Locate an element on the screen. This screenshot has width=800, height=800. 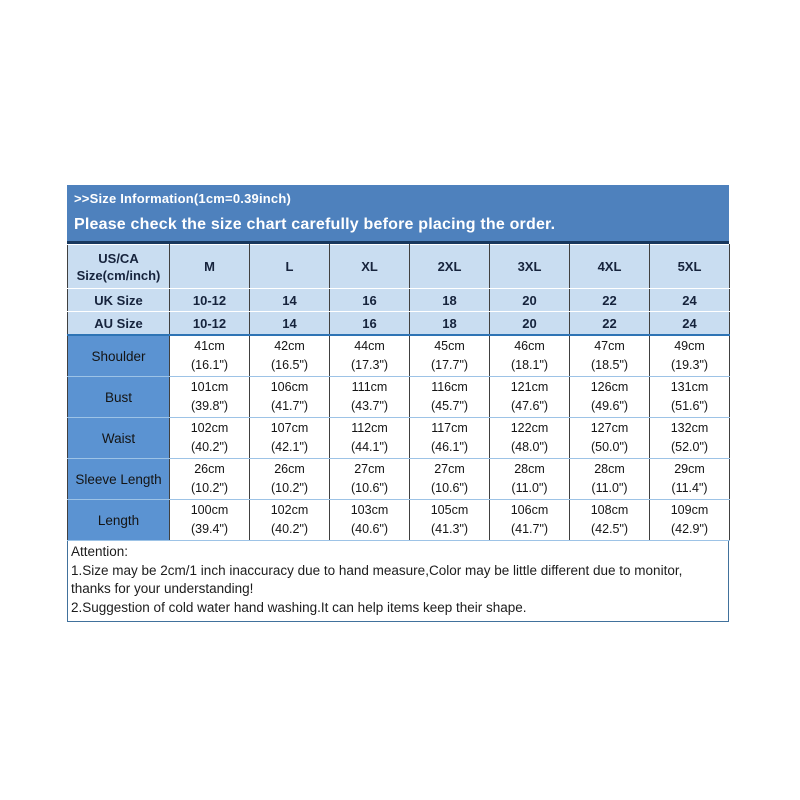
measurement-value-cell: 117cm (46.1") is located at coordinates (449, 438).